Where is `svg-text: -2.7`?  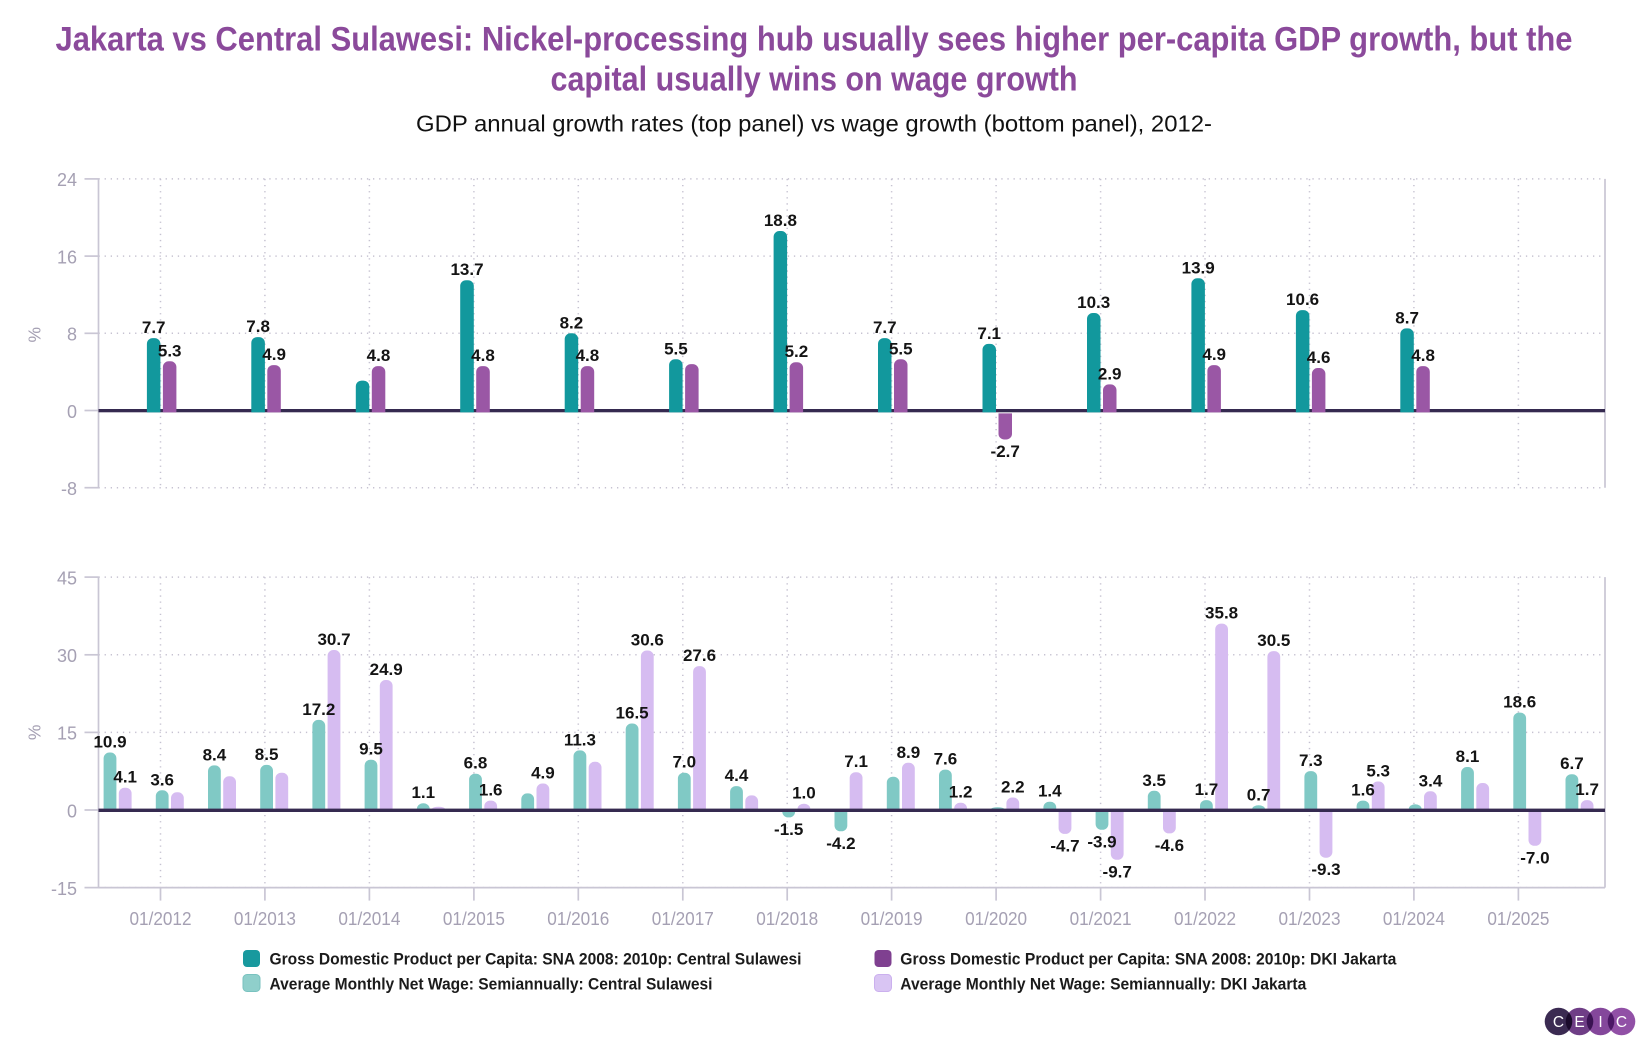
svg-text: -2.7 is located at coordinates (1005, 451).